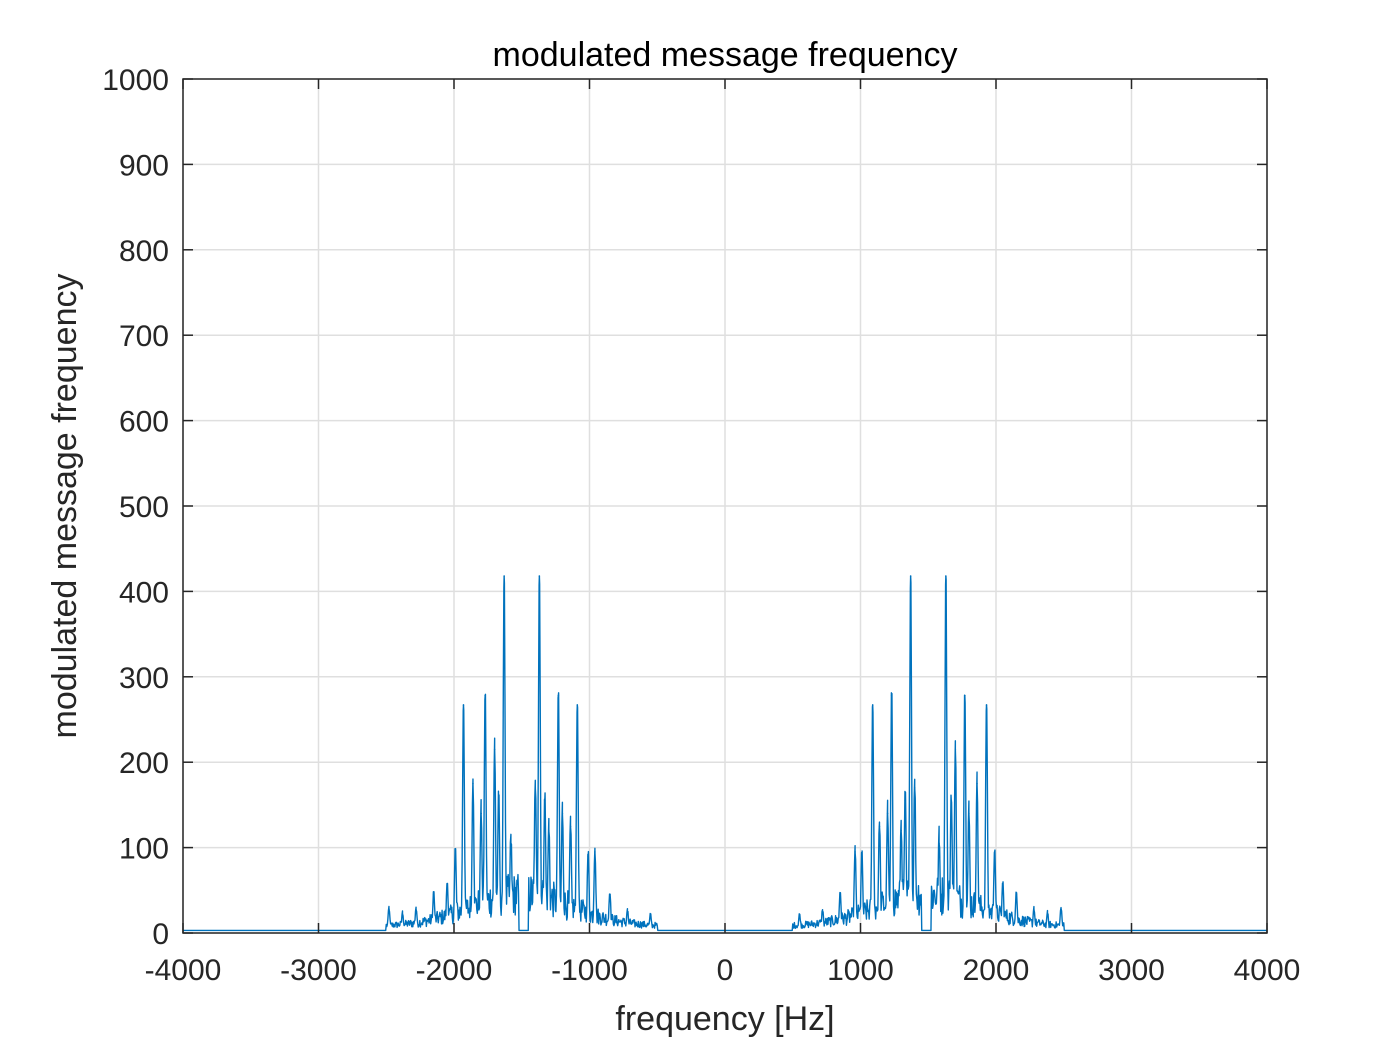 The width and height of the screenshot is (1400, 1055). Describe the element at coordinates (589, 970) in the screenshot. I see `x-tick-label: -1000` at that location.